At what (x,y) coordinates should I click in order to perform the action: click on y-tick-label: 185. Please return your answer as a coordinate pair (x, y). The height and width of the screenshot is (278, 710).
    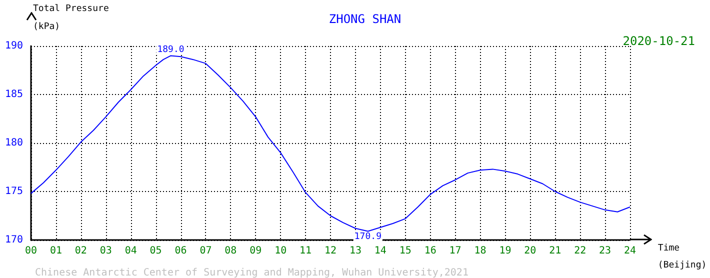
    Looking at the image, I should click on (13, 94).